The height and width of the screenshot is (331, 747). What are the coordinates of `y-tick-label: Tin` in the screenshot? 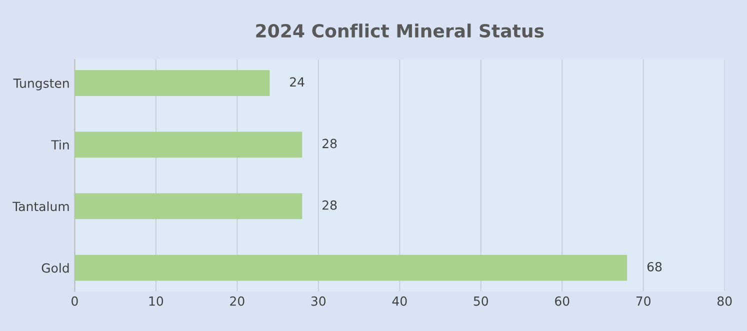 It's located at (60, 145).